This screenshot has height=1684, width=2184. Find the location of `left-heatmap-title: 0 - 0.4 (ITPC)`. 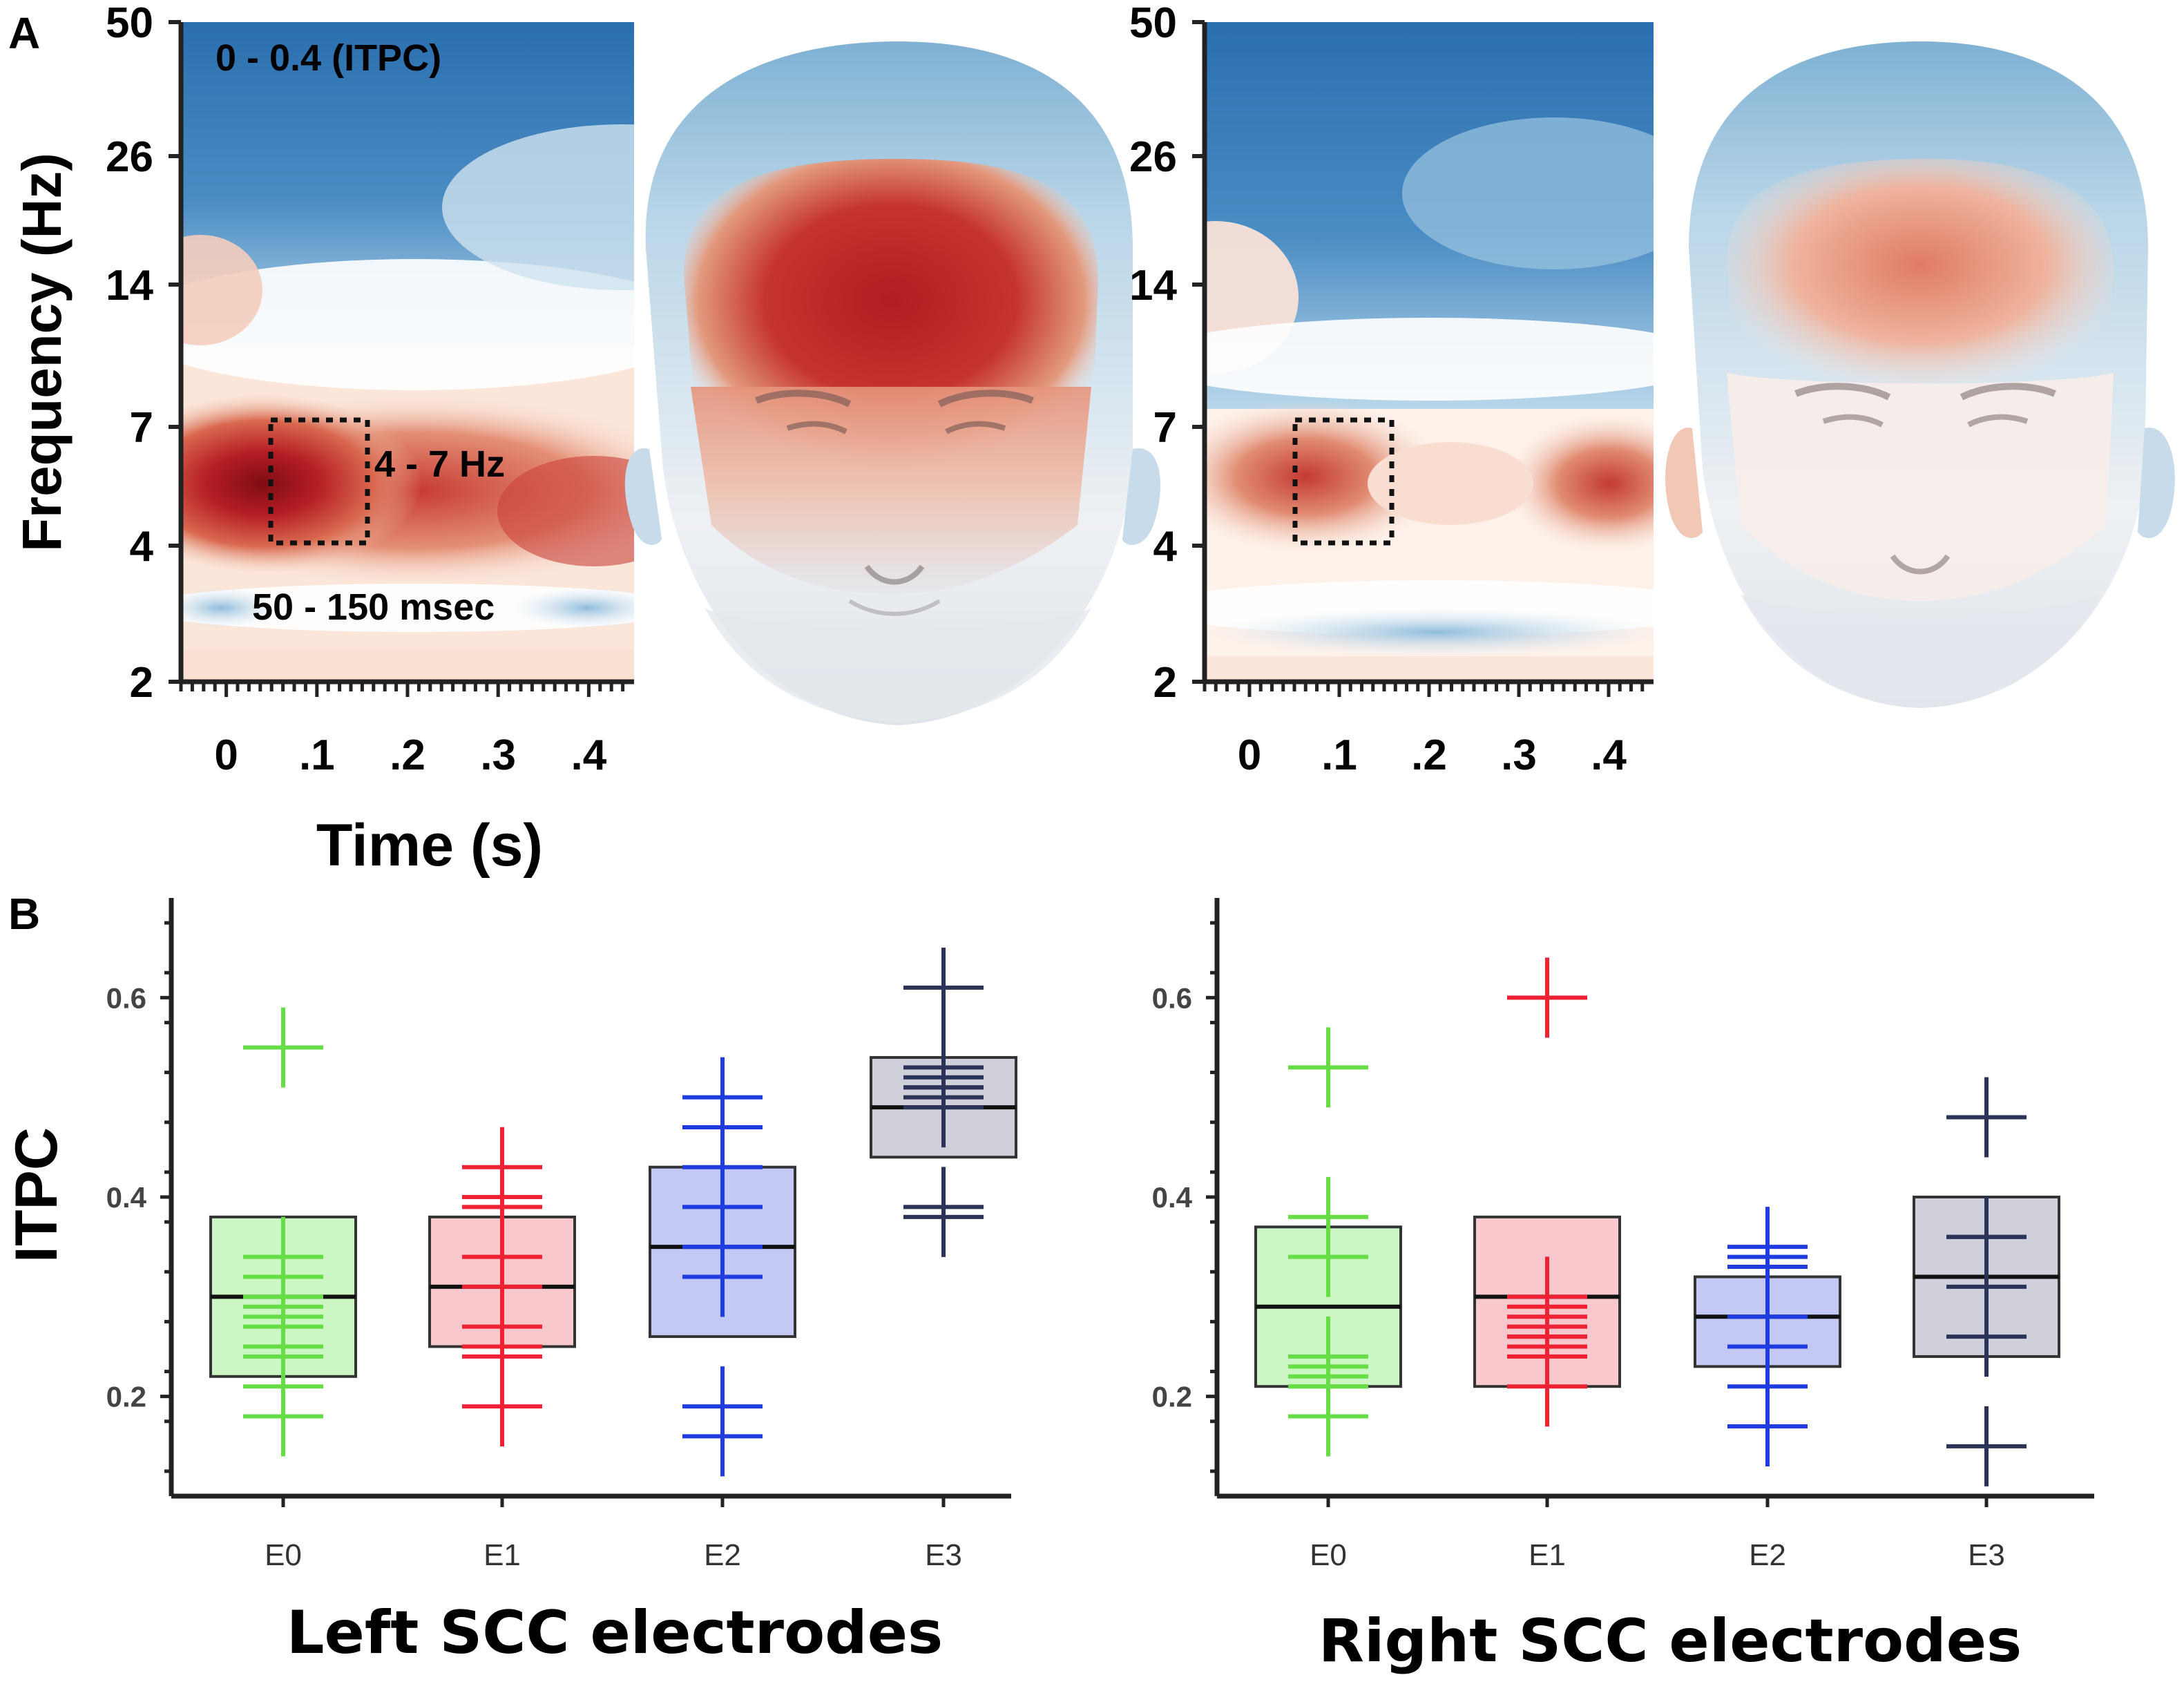

left-heatmap-title: 0 - 0.4 (ITPC) is located at coordinates (328, 58).